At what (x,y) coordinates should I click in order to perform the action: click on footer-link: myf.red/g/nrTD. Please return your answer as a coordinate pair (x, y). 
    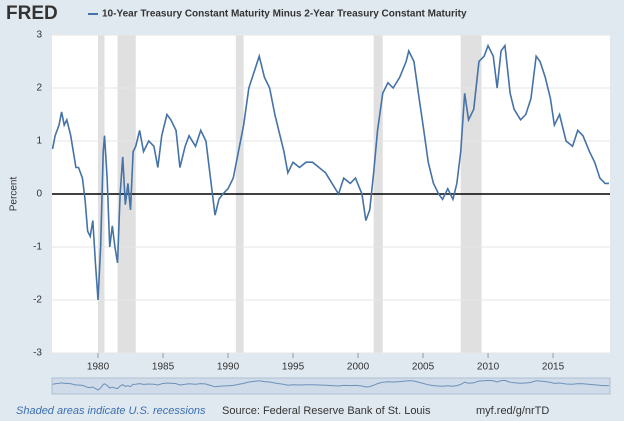
    Looking at the image, I should click on (512, 411).